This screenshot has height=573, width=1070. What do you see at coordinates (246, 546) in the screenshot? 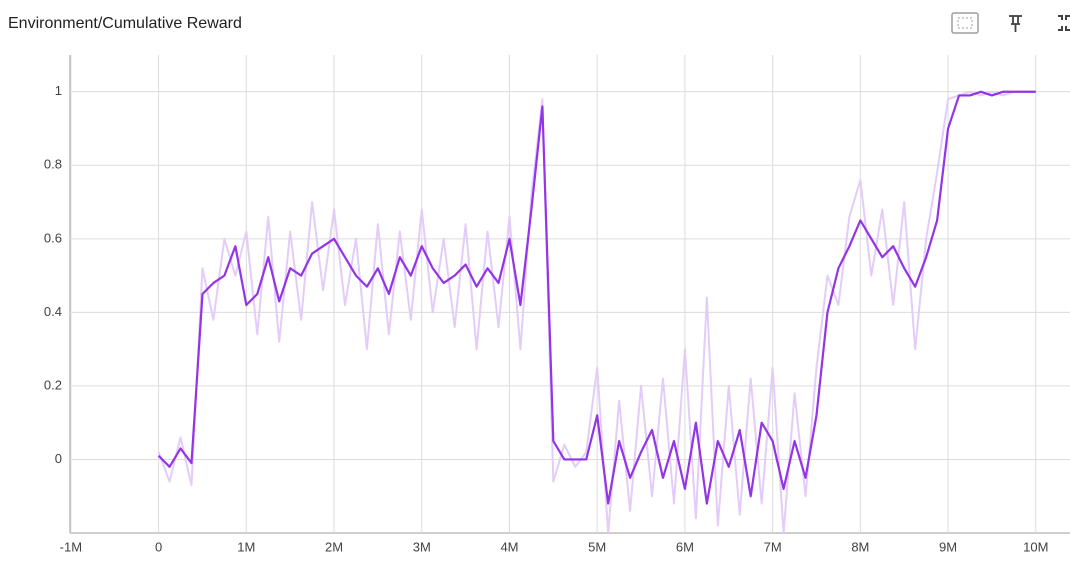
I see `x-tick-label: 1M` at bounding box center [246, 546].